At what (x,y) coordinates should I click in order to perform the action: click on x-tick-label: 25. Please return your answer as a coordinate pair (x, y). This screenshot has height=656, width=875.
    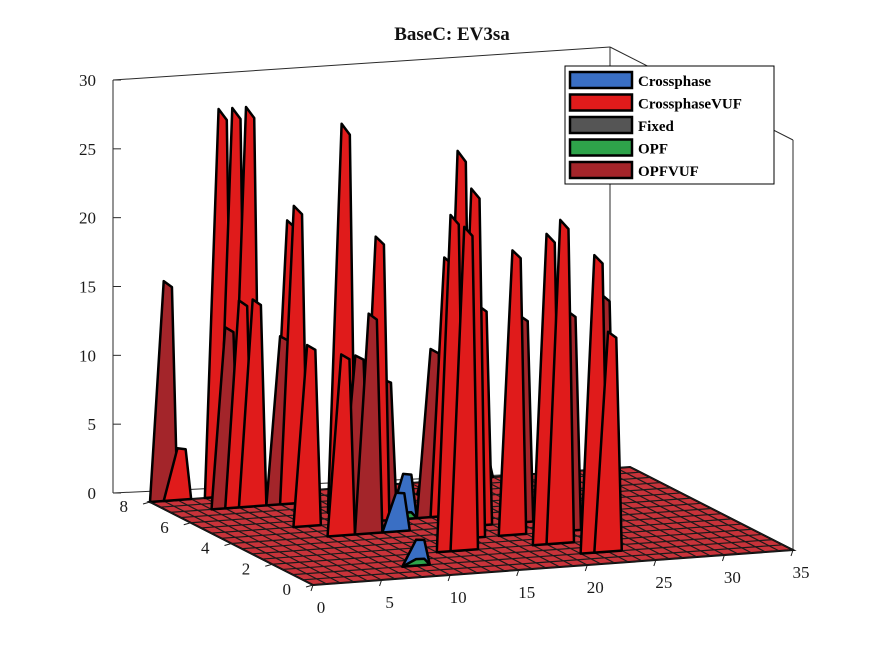
    Looking at the image, I should click on (663, 582).